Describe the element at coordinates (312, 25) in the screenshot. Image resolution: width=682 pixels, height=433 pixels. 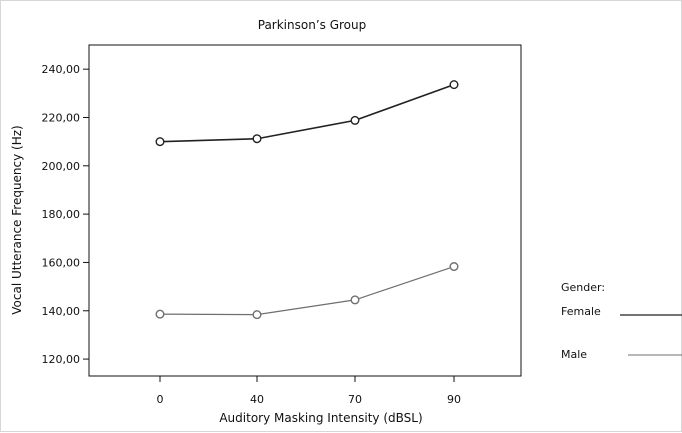
I see `chart-title: Parkinson’s Group` at that location.